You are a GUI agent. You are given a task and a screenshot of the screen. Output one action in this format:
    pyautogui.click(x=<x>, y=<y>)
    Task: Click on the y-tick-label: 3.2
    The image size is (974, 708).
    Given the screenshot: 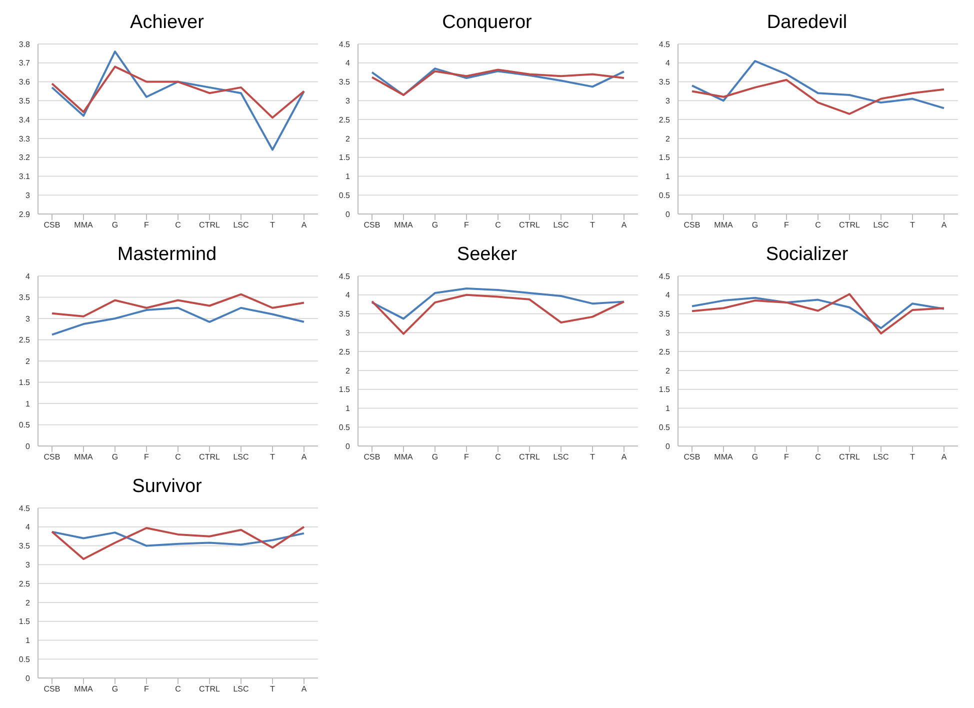 What is the action you would take?
    pyautogui.click(x=24, y=157)
    